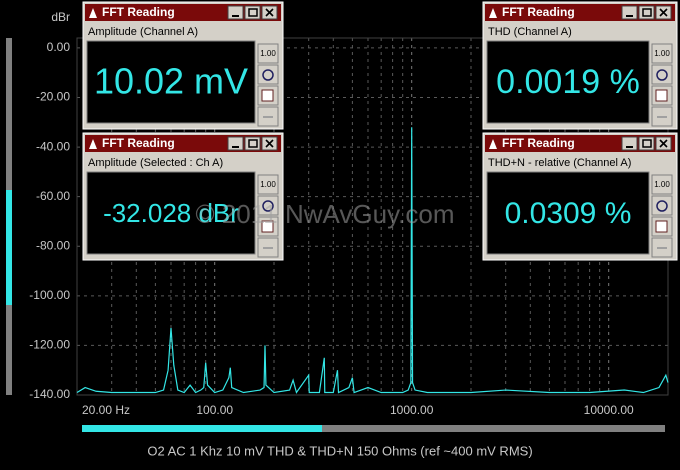  I want to click on window-label: Amplitude (Selected : Ch A), so click(155, 163).